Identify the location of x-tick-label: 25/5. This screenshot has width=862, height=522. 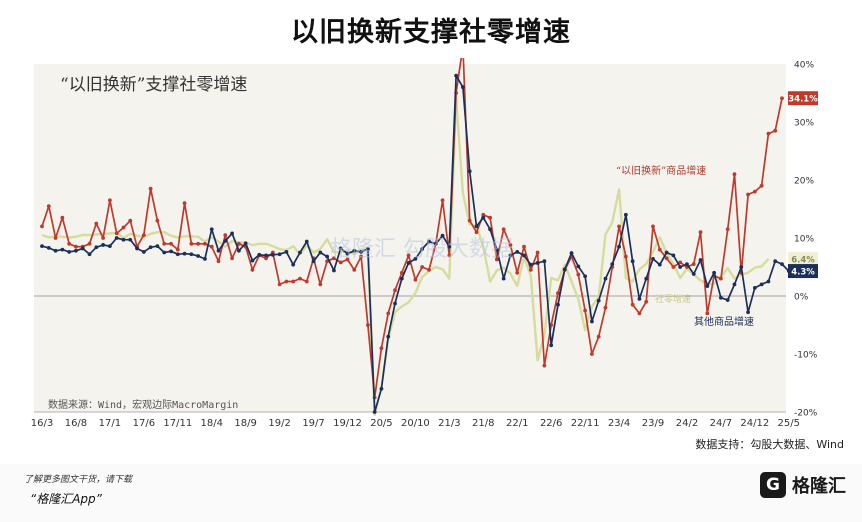
(789, 423).